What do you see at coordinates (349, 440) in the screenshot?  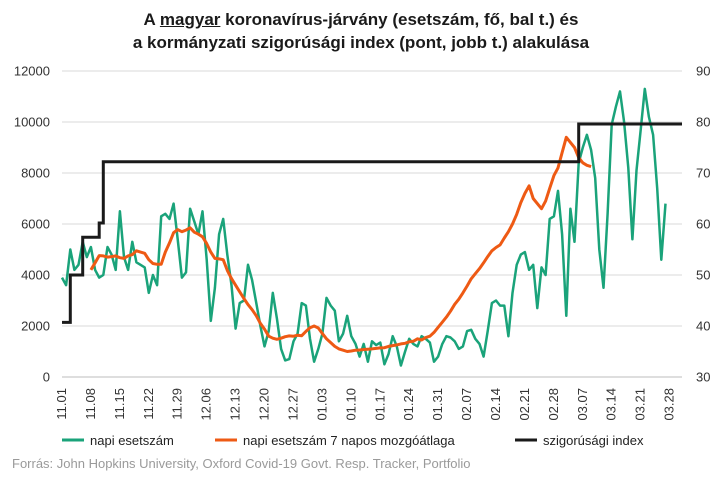 I see `legend-label-avg: napi esetszám 7 napos mozgóátlaga` at bounding box center [349, 440].